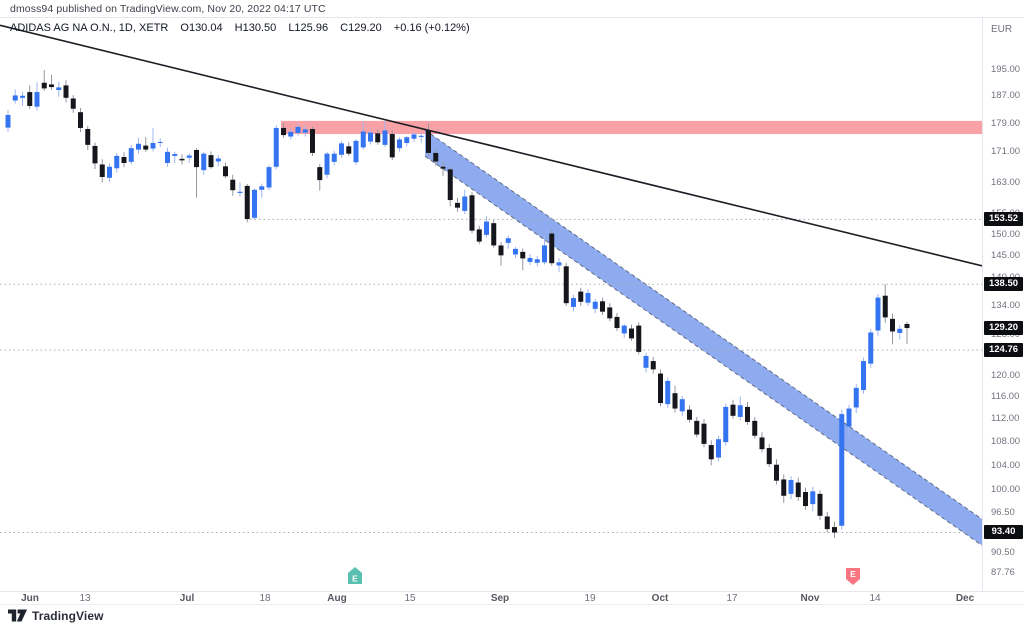  Describe the element at coordinates (512, 598) in the screenshot. I see `time-axis: Jun 13 Jul 18 Aug 15 Sep 19 Oct 17 Nov 14 Dec` at that location.